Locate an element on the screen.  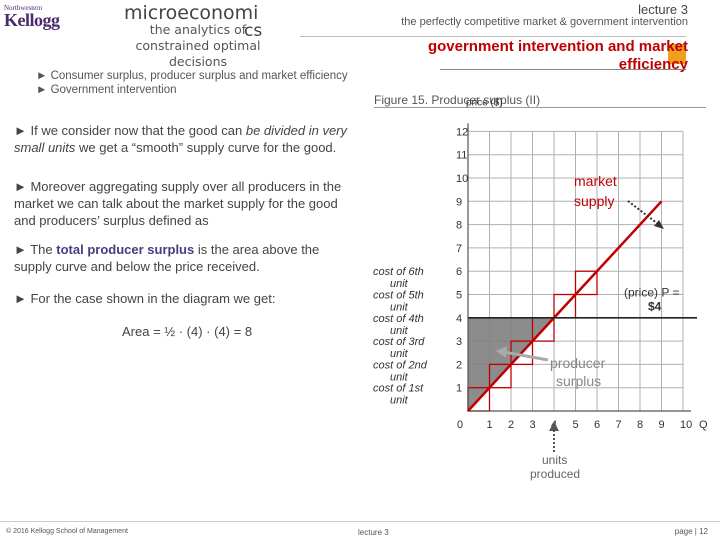
x-tick-label: 1 is located at coordinates (490, 425).